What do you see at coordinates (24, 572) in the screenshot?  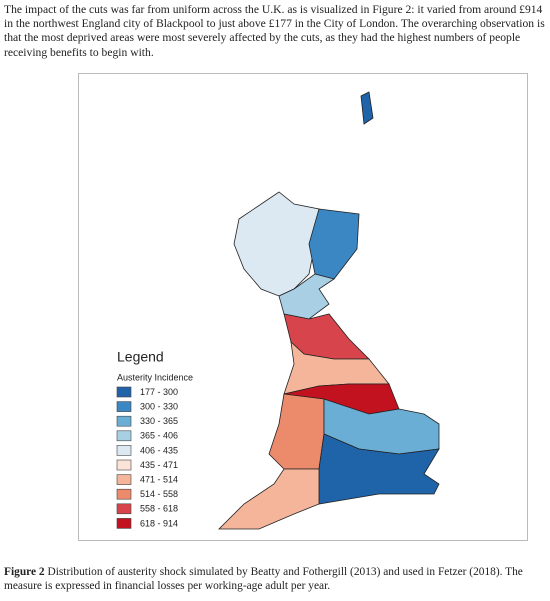 I see `caption-label: Figure 2` at bounding box center [24, 572].